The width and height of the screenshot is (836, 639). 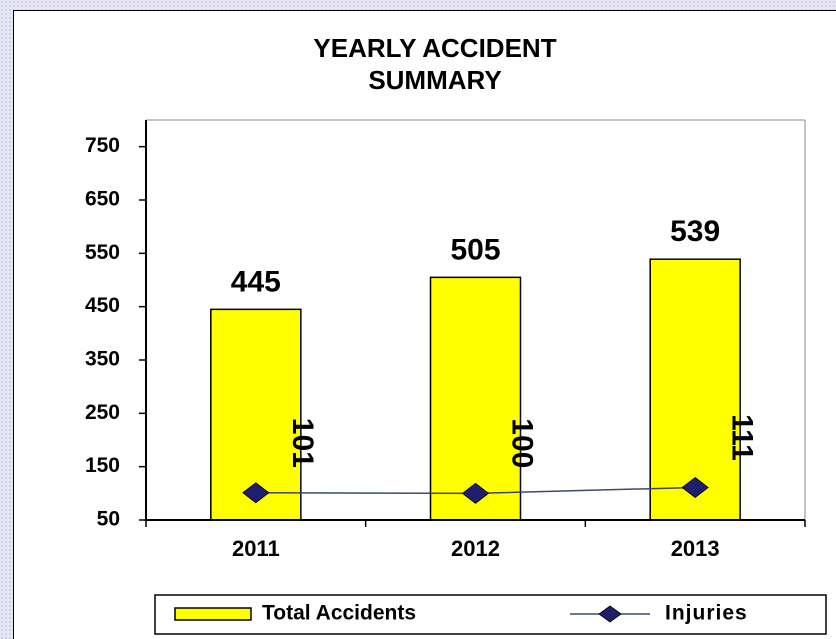 I want to click on bar-value-label: 539, so click(x=695, y=231).